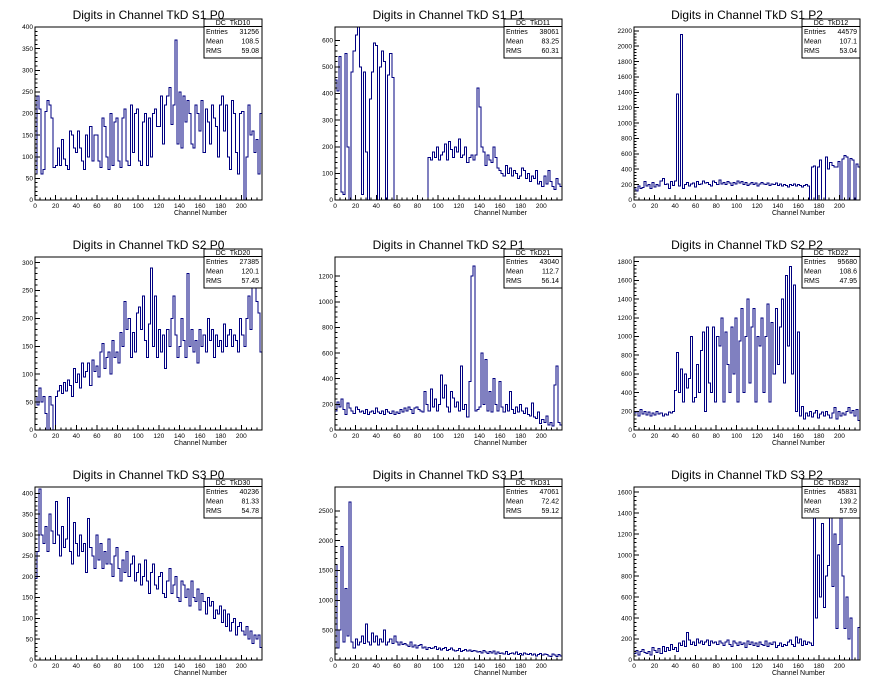 The image size is (896, 690). I want to click on stats-title: DC_TkD31, so click(533, 483).